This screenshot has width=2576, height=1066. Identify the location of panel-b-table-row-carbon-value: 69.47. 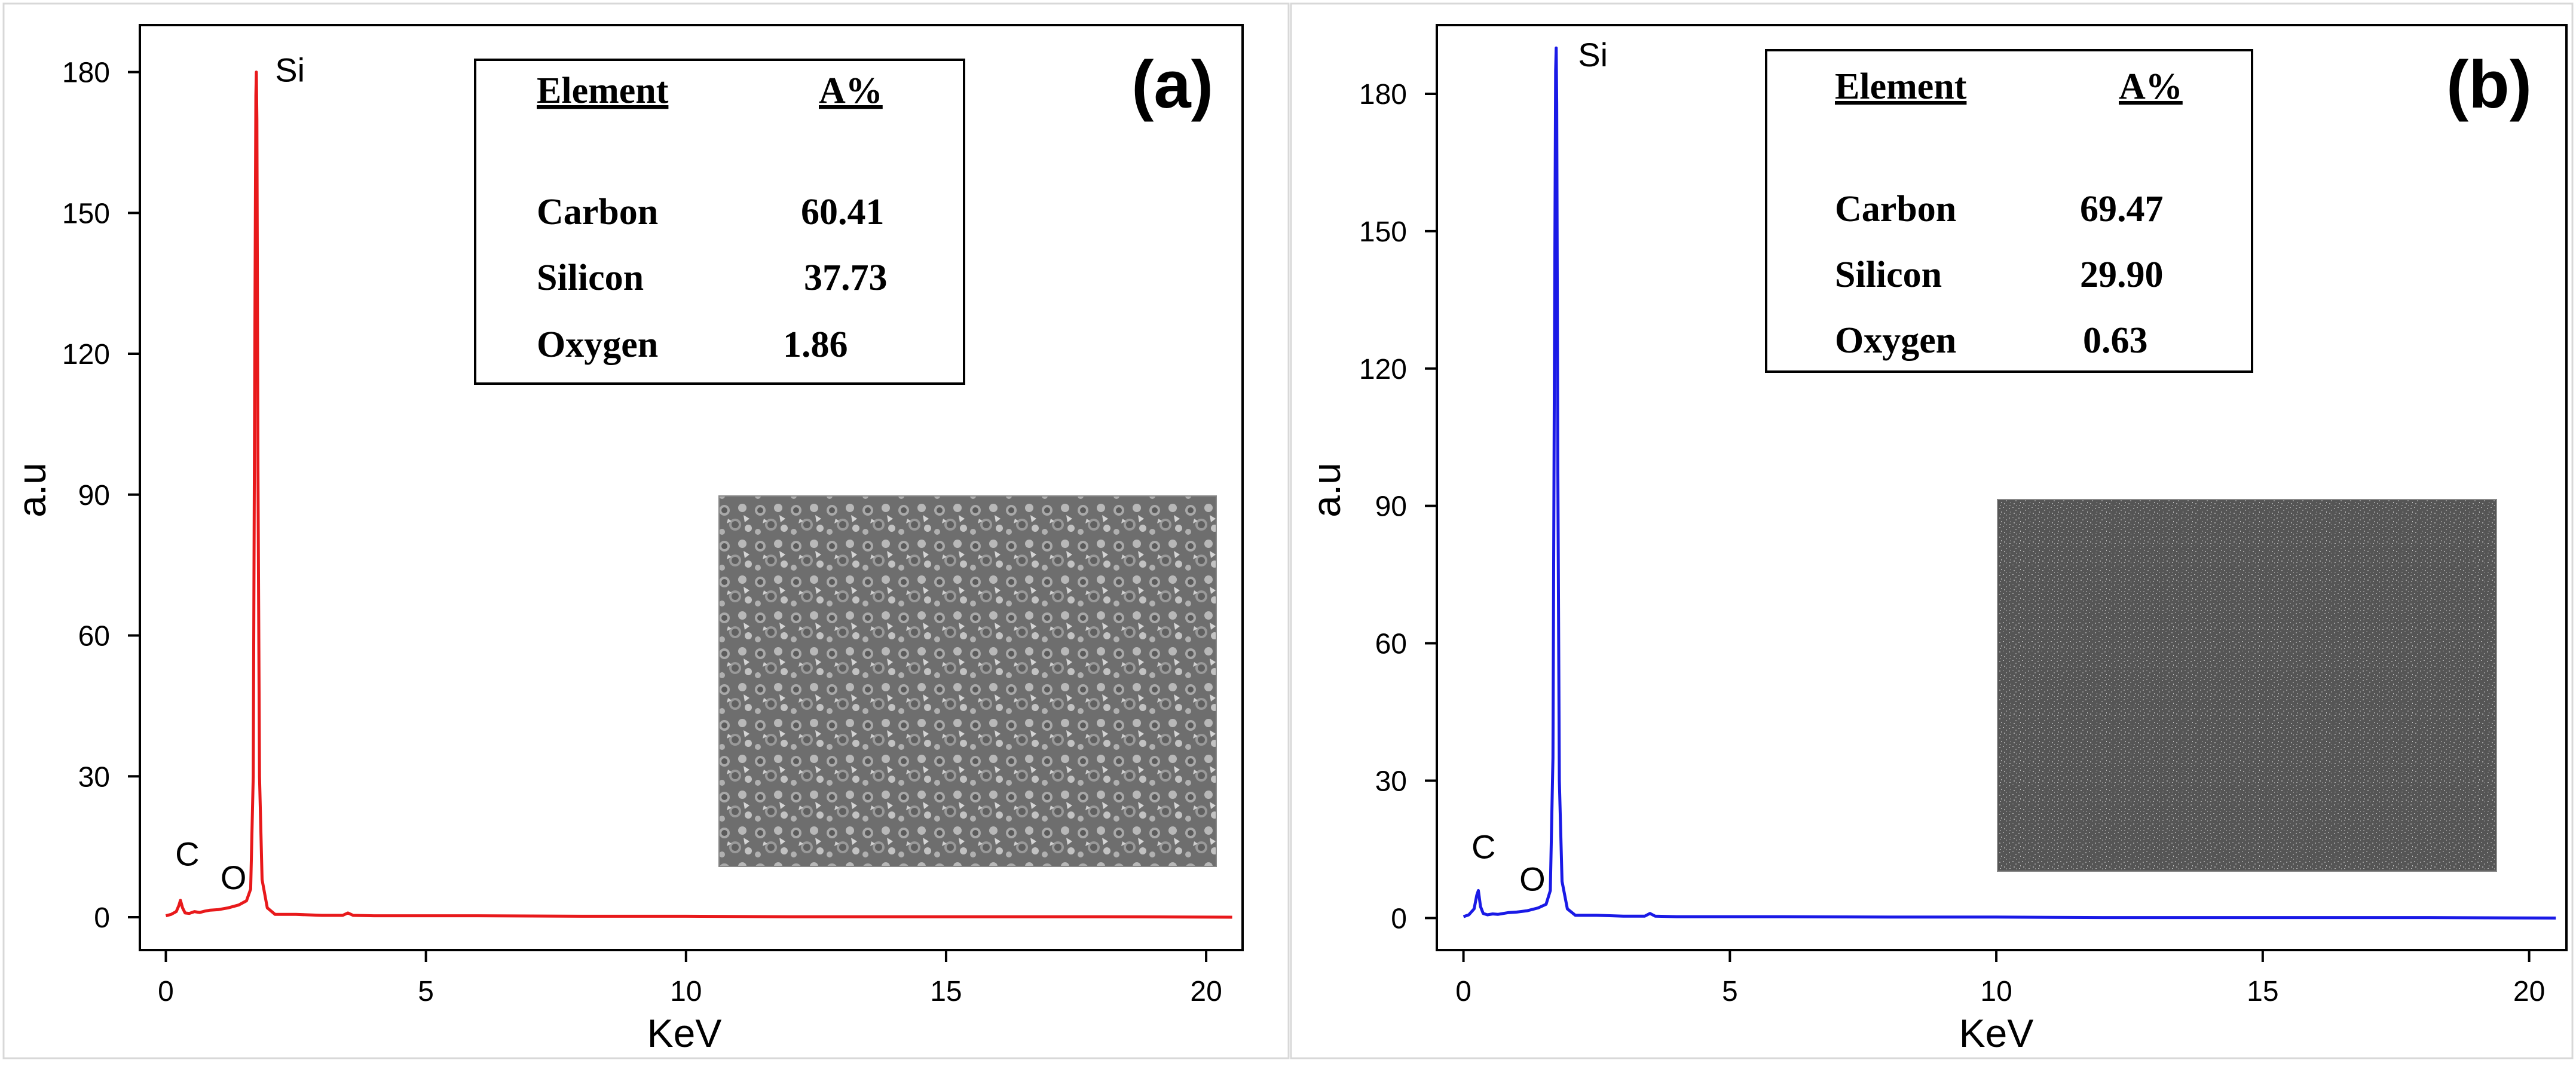
(2122, 209).